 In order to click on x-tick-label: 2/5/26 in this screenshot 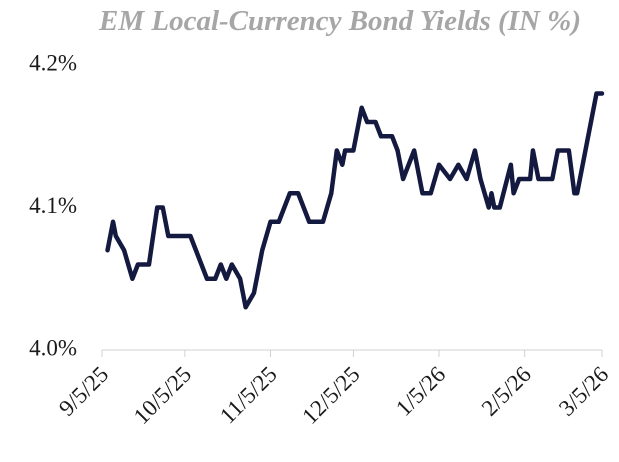, I will do `click(506, 391)`.